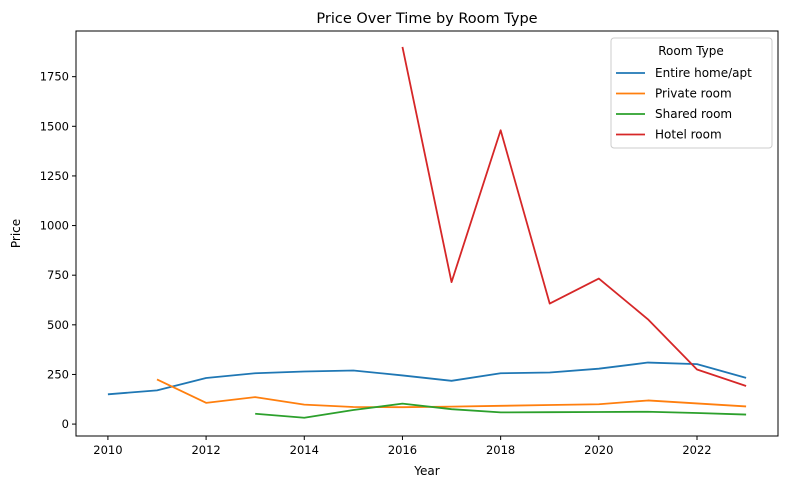  Describe the element at coordinates (205, 450) in the screenshot. I see `x-tick-label: 2012` at that location.